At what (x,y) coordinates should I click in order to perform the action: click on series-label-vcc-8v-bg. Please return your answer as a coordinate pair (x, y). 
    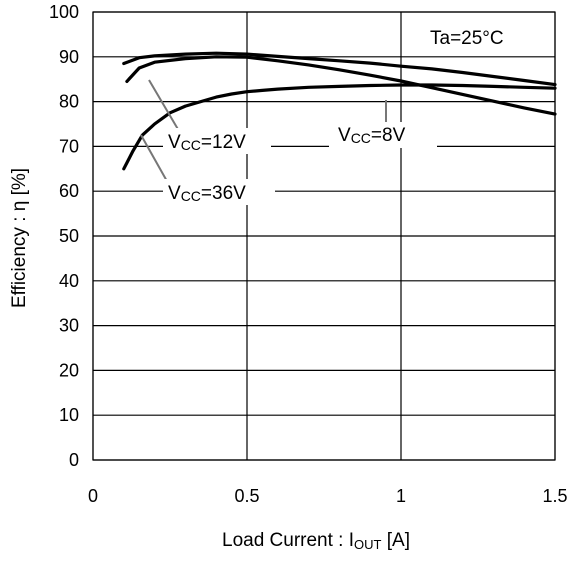
    Looking at the image, I should click on (383, 135).